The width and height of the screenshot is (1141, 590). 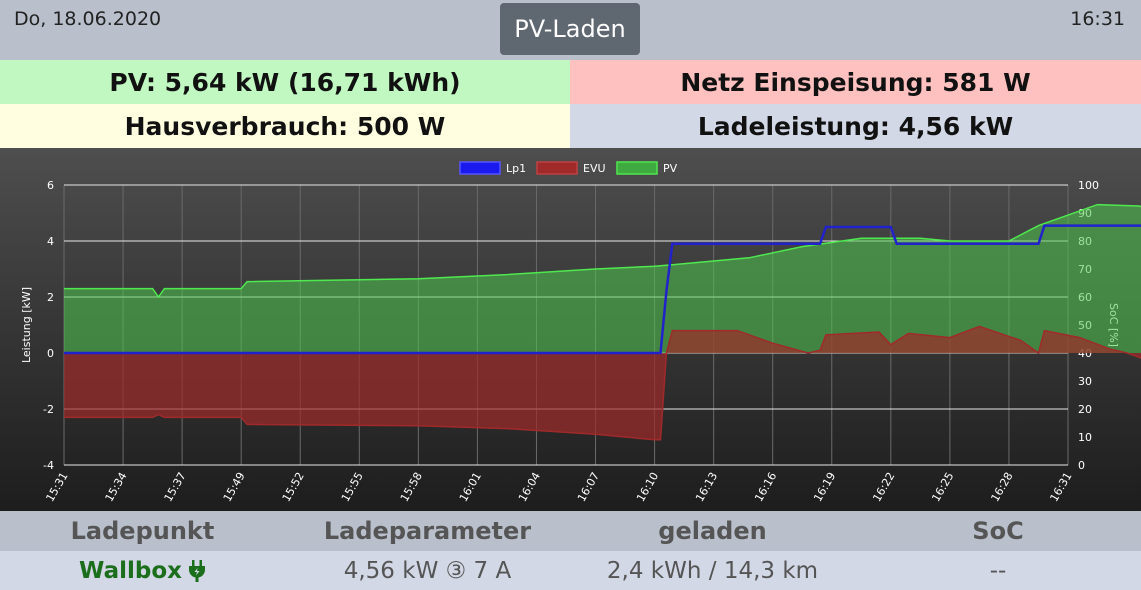 I want to click on y2-tick-label: 0, so click(x=1081, y=465).